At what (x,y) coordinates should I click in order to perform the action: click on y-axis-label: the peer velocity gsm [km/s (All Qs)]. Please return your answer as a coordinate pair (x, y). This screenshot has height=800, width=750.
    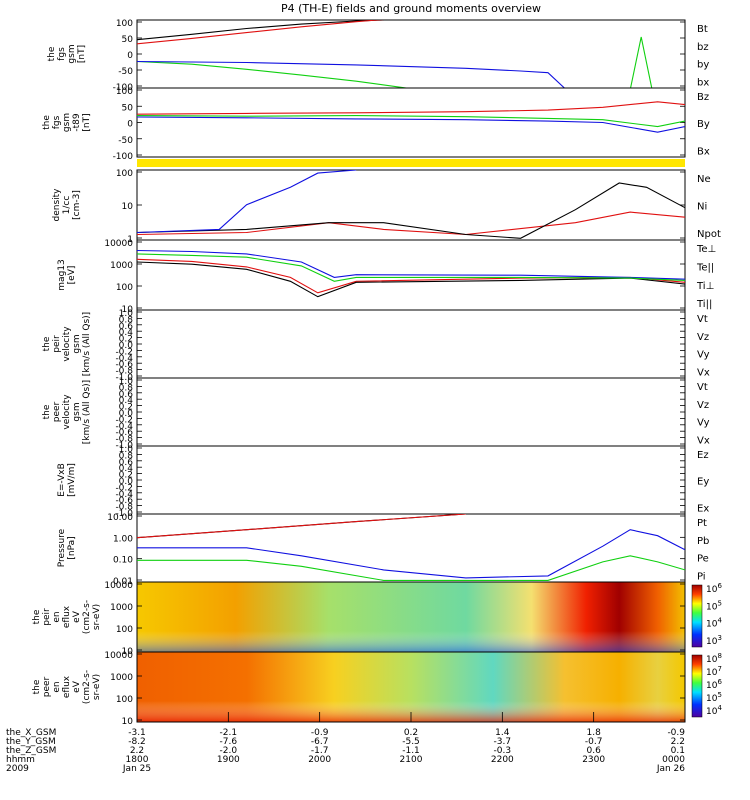
    Looking at the image, I should click on (67, 412).